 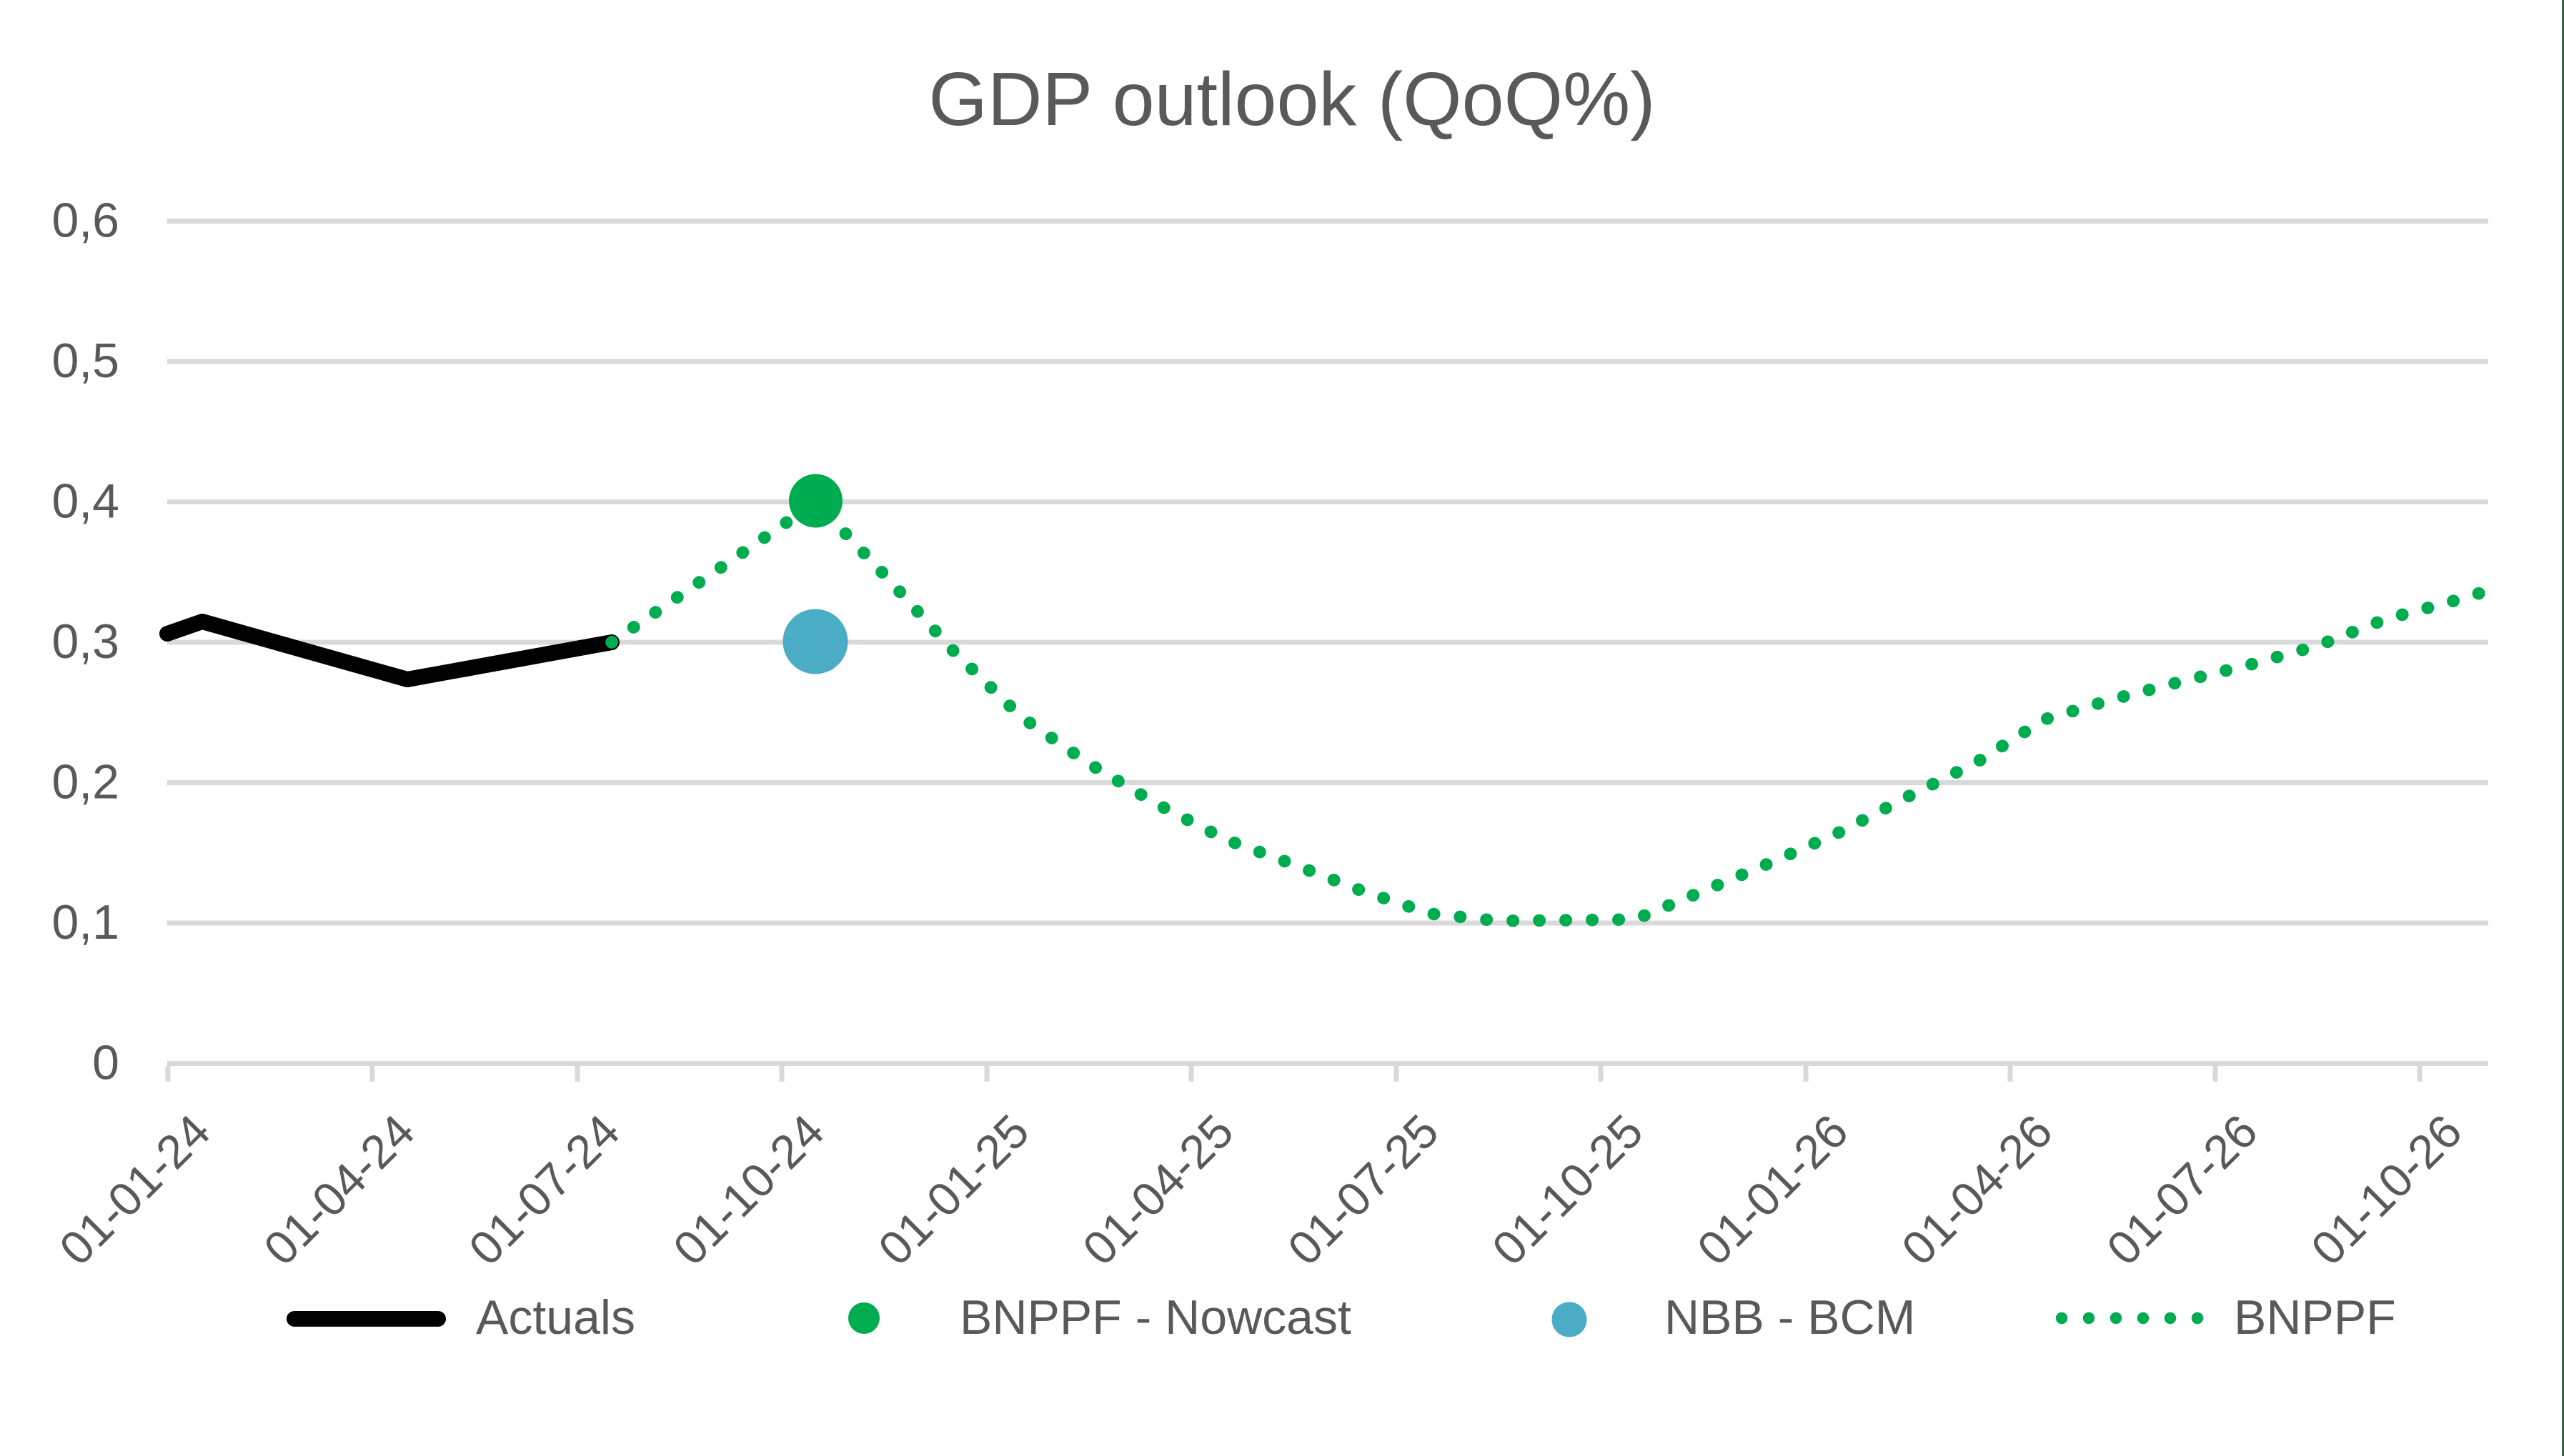 I want to click on svg-text: 0,1, so click(x=85, y=922).